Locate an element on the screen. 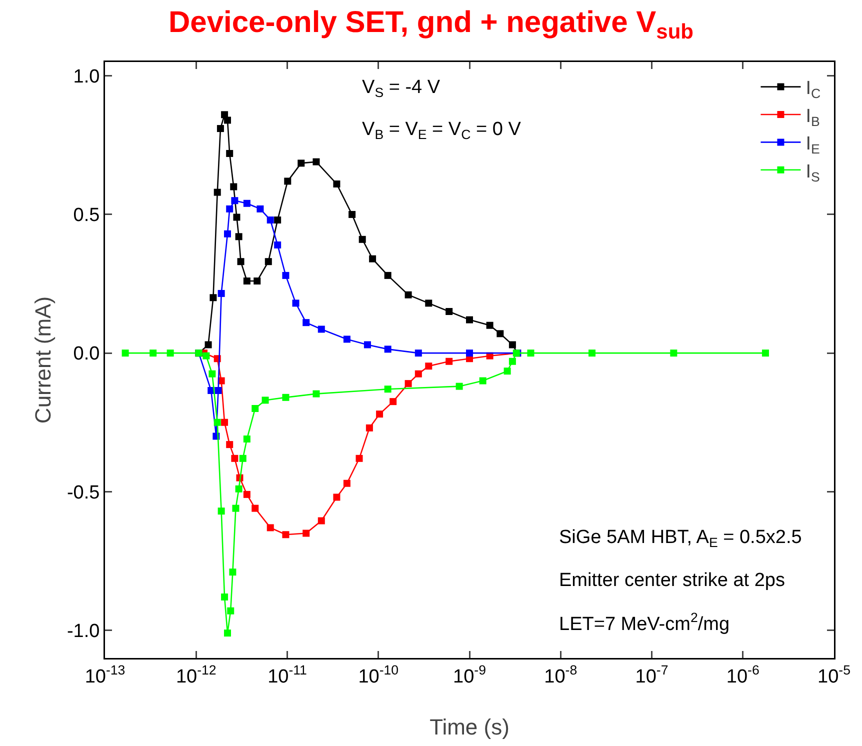  annotation: LET=7 MeV-cm$^{2}$/mg is located at coordinates (644, 622).